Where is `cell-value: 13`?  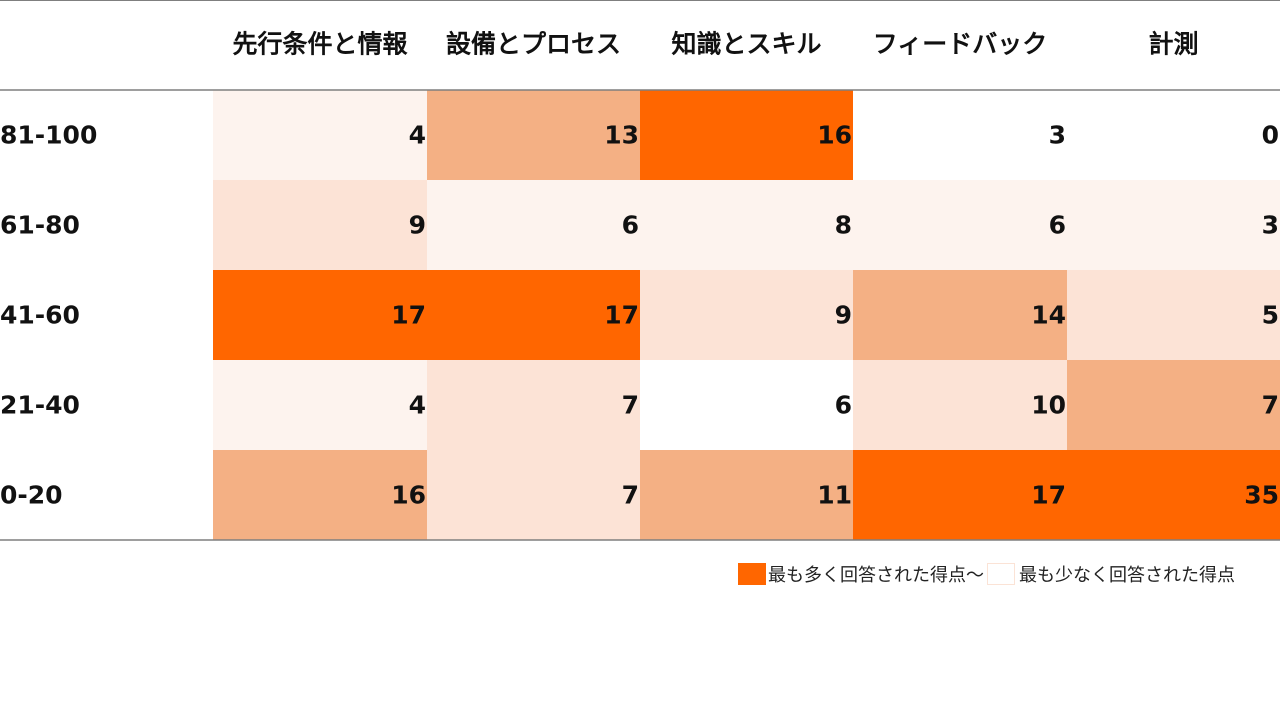 cell-value: 13 is located at coordinates (621, 135).